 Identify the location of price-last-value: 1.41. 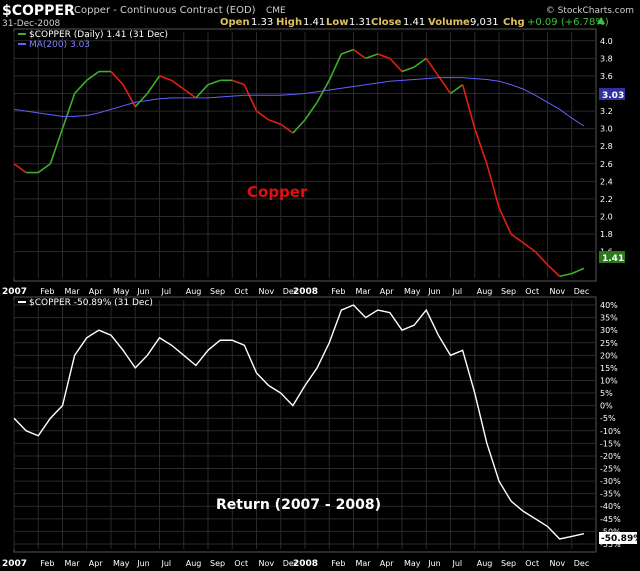
(613, 259).